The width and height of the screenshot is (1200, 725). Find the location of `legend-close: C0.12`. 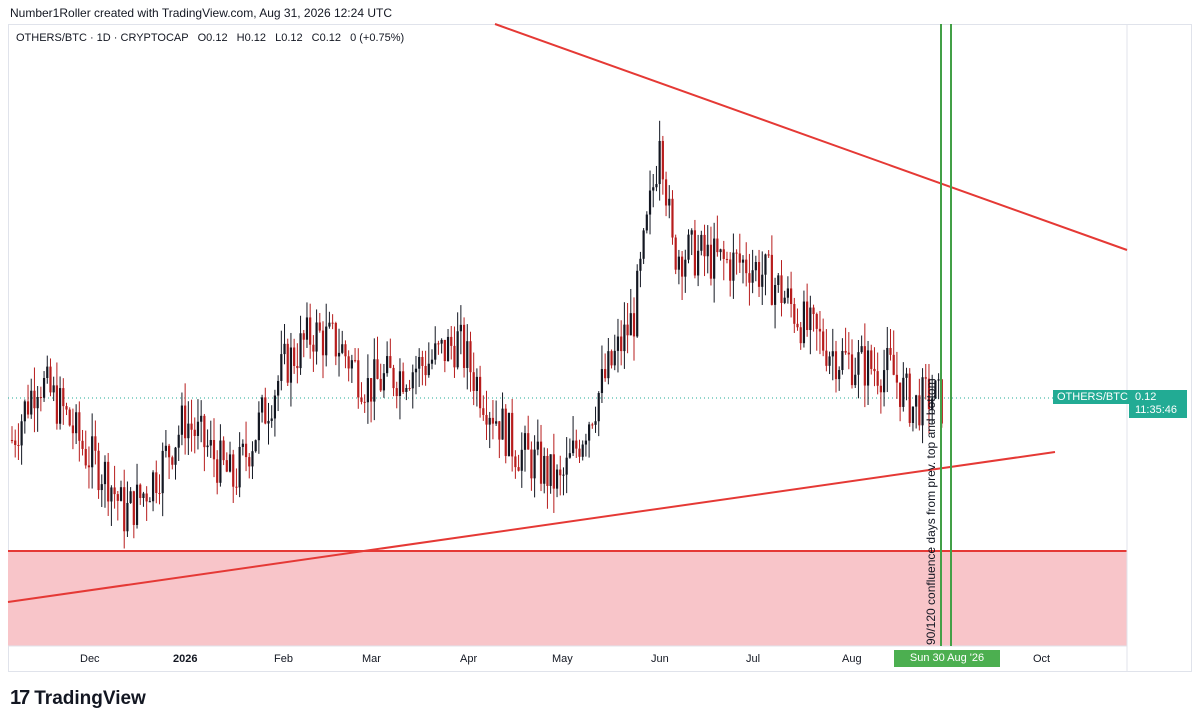

legend-close: C0.12 is located at coordinates (326, 38).